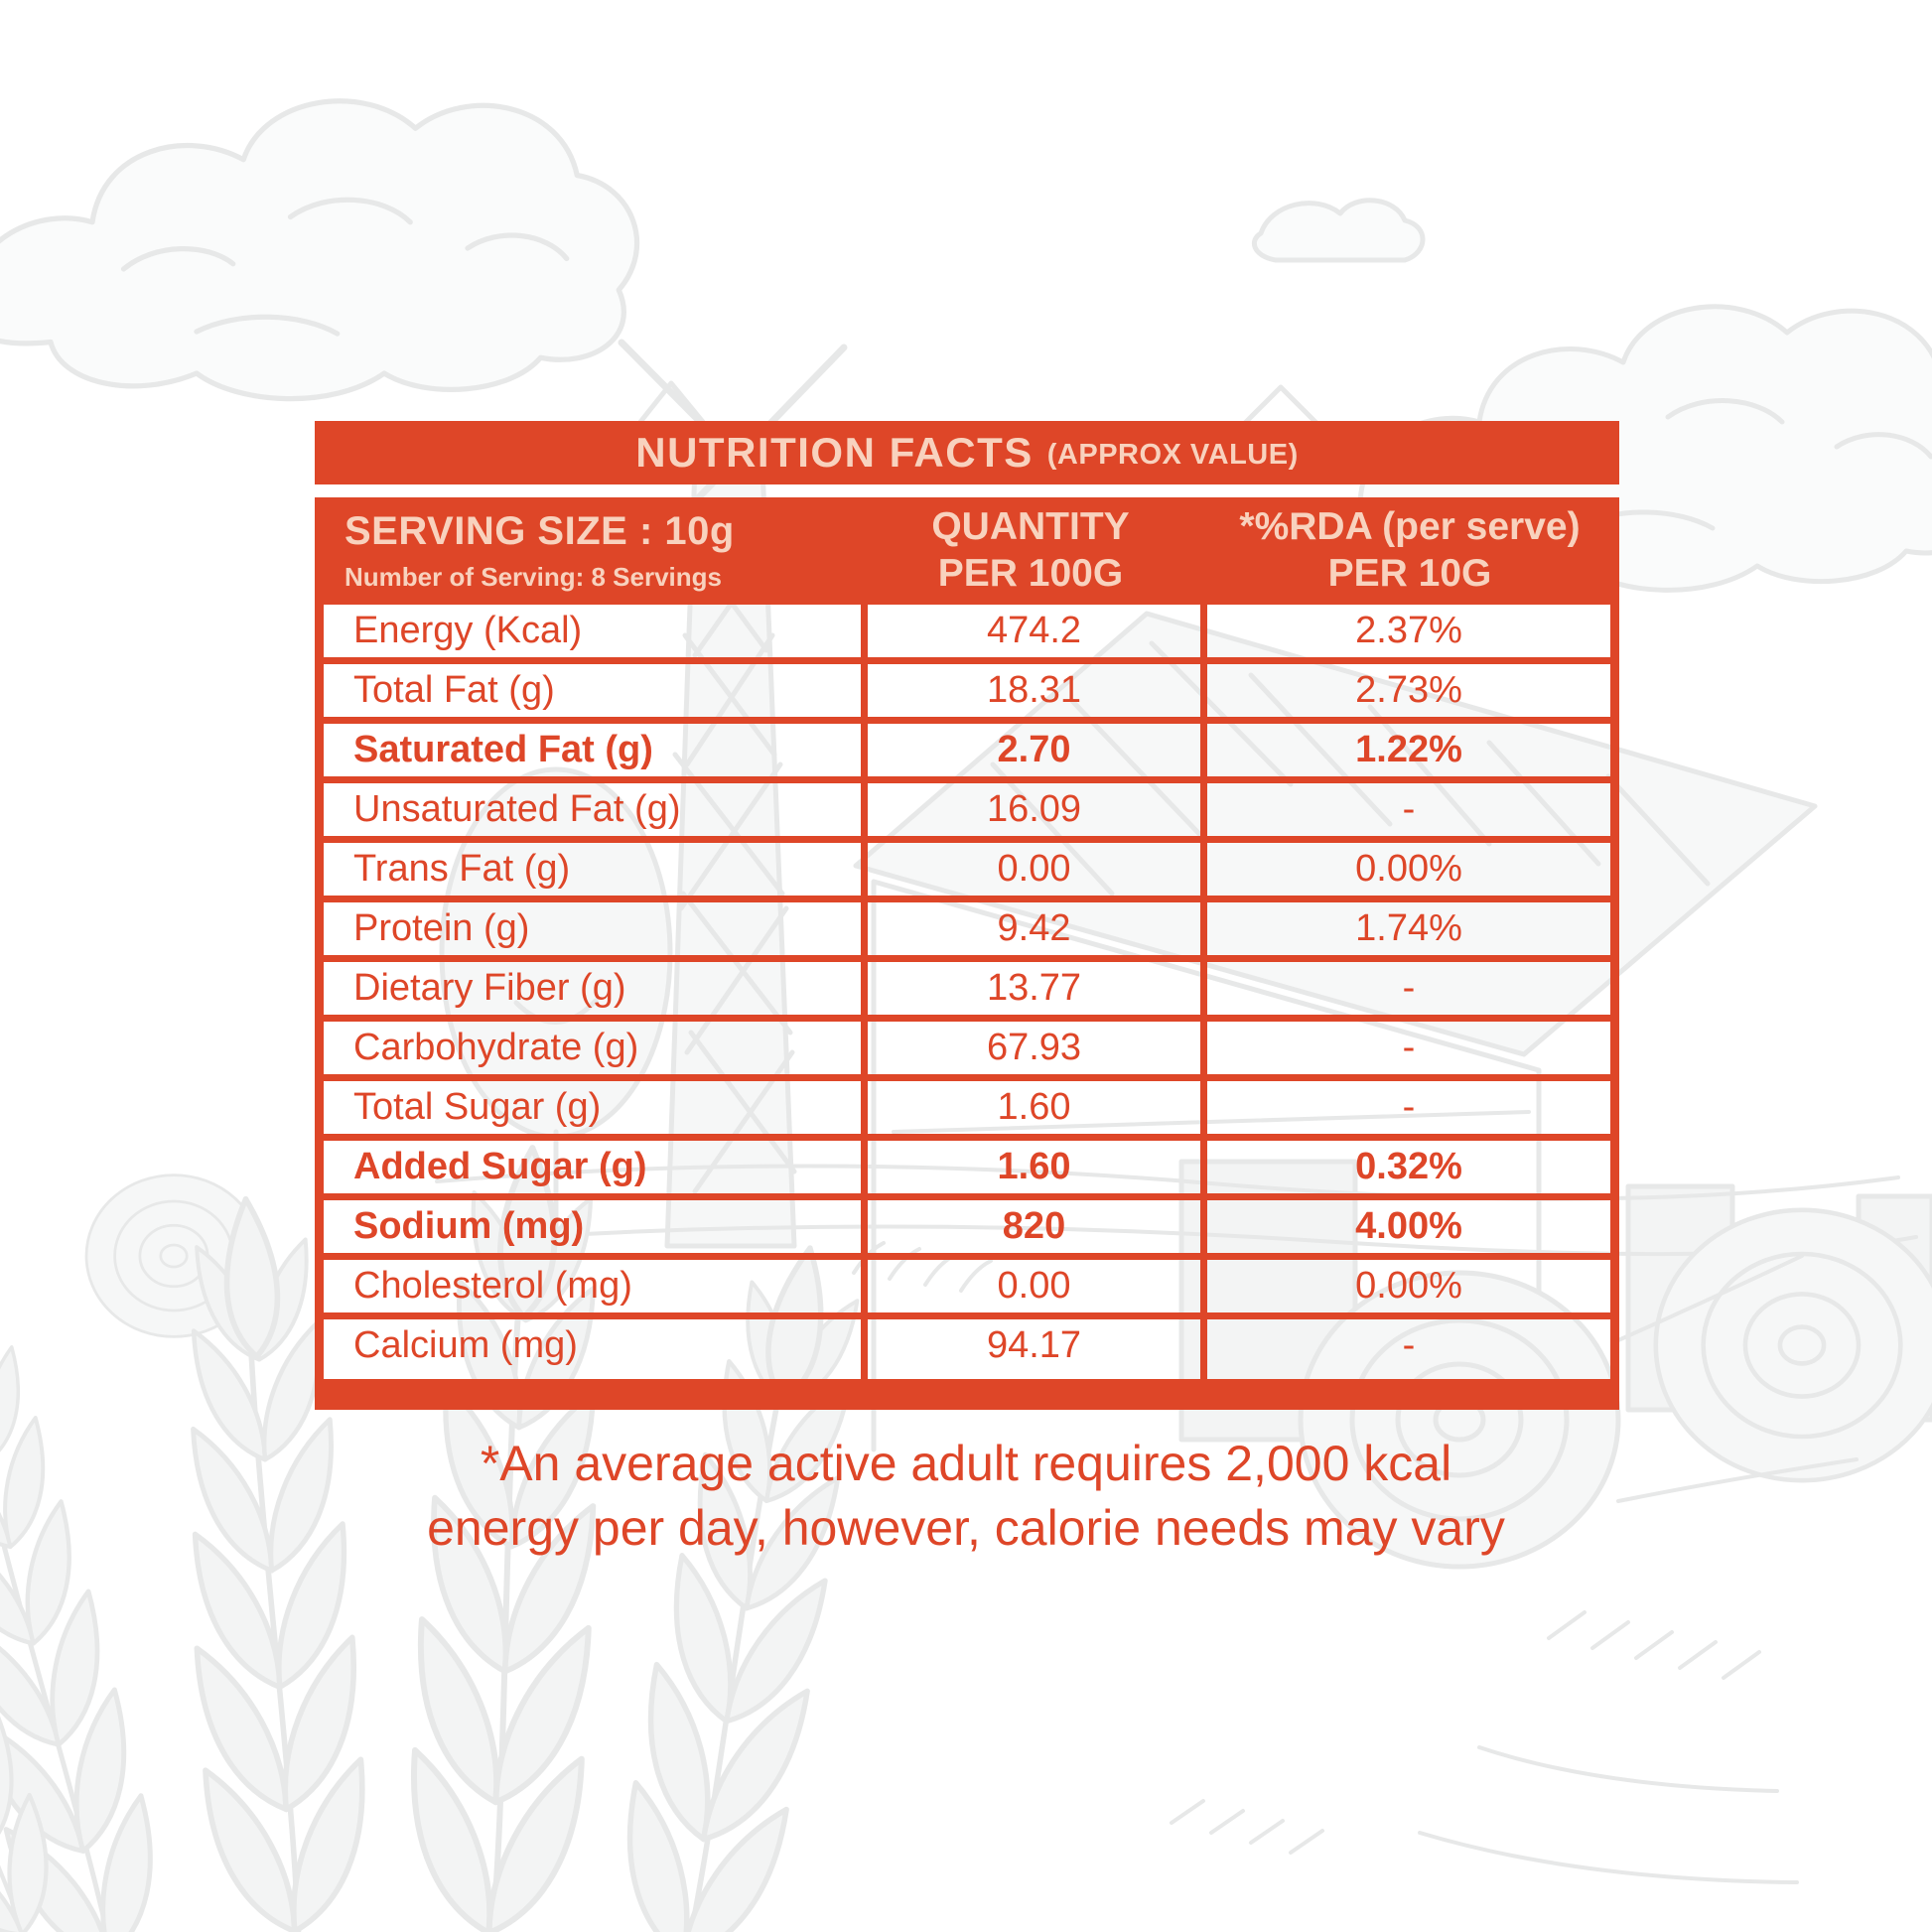  Describe the element at coordinates (496, 1047) in the screenshot. I see `nutrient-label: Carbohydrate (g)` at that location.